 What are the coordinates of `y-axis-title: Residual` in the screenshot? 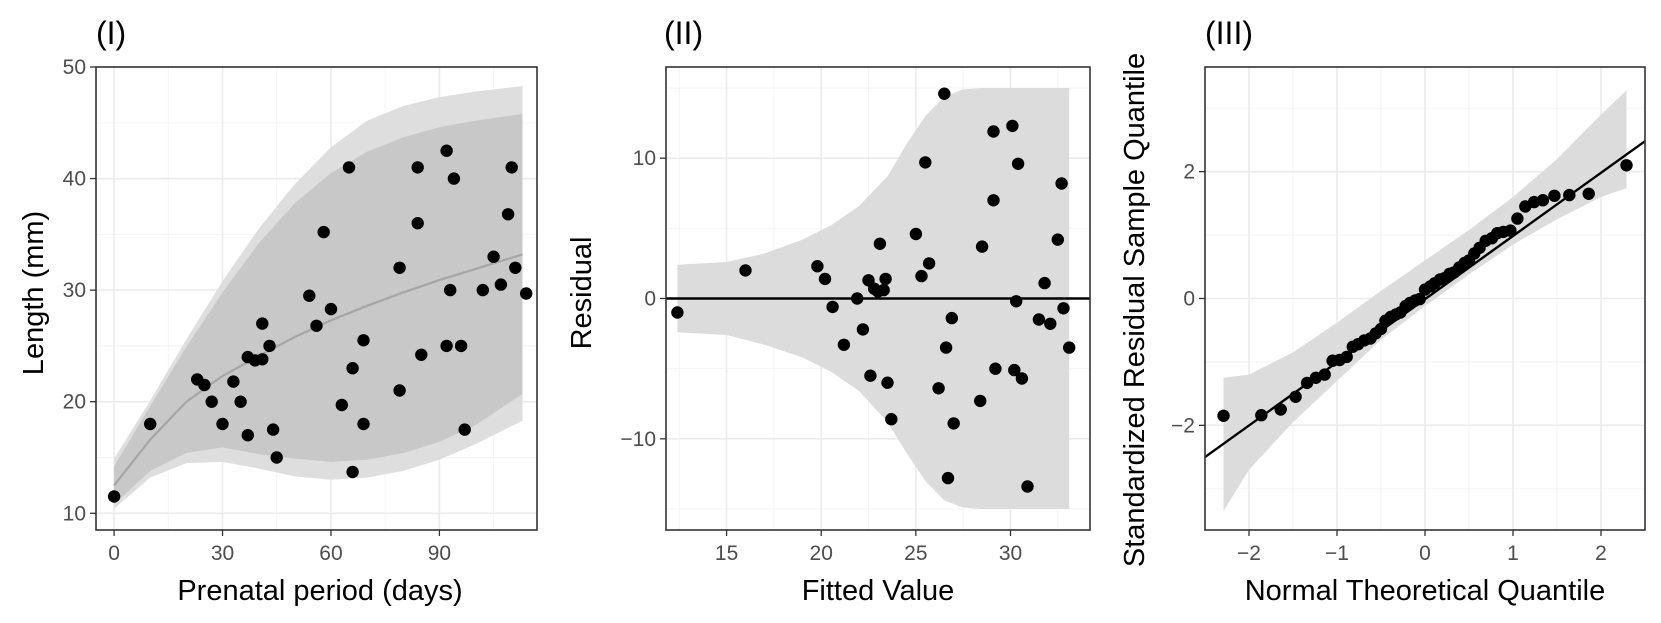 It's located at (582, 293).